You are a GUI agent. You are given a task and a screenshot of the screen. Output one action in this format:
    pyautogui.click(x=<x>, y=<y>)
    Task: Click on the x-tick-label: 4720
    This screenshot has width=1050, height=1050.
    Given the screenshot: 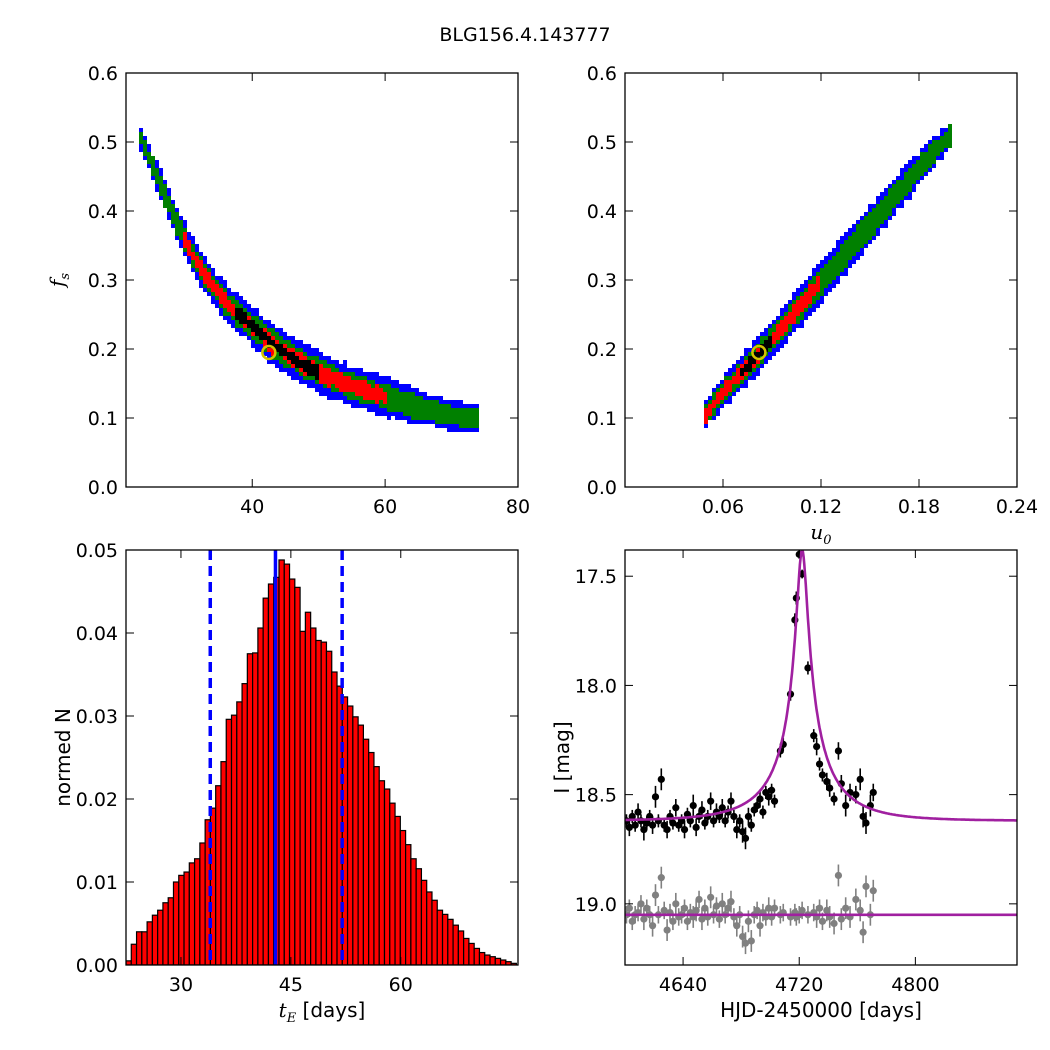 What is the action you would take?
    pyautogui.click(x=799, y=985)
    